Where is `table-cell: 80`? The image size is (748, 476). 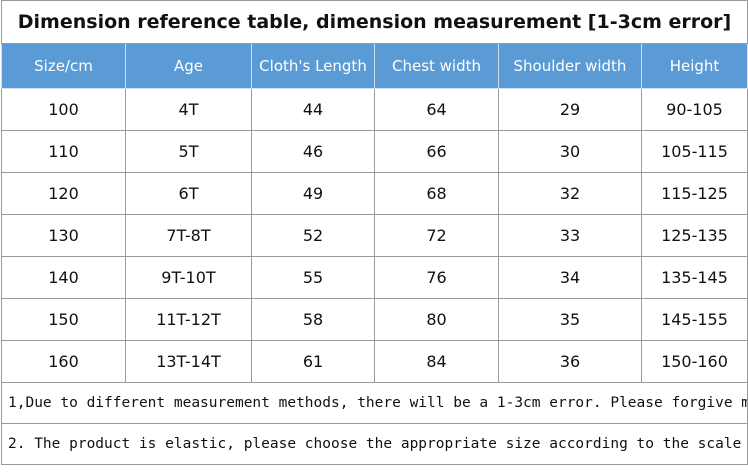 table-cell: 80 is located at coordinates (436, 319).